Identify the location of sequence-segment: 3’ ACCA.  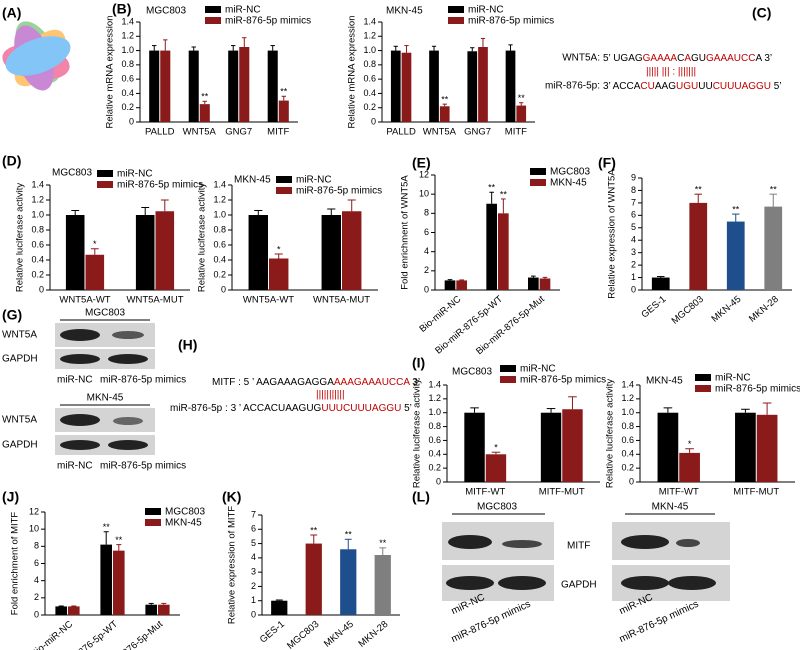
(622, 86).